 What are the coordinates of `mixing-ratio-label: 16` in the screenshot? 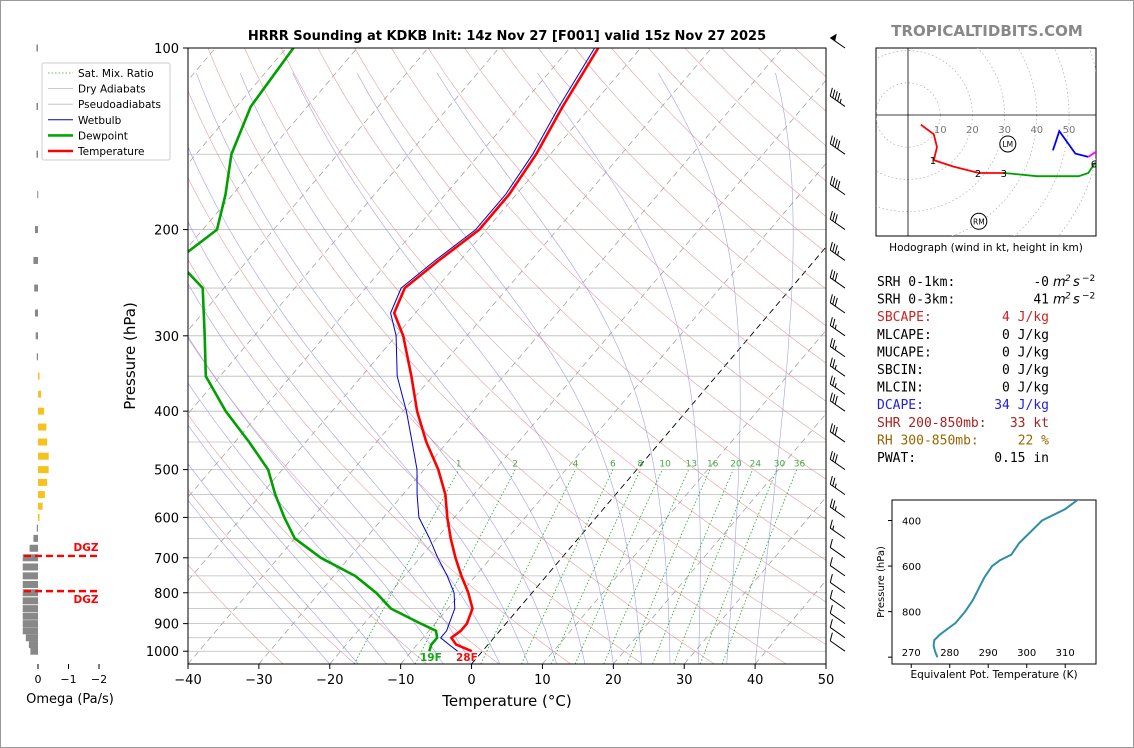 It's located at (713, 465).